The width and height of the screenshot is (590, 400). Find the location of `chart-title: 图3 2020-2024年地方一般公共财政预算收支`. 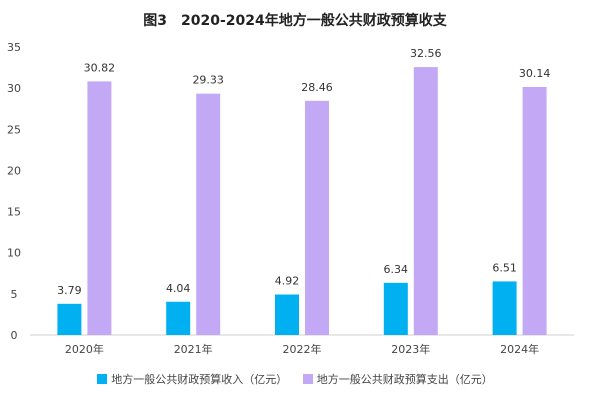

chart-title: 图3 2020-2024年地方一般公共财政预算收支 is located at coordinates (295, 21).